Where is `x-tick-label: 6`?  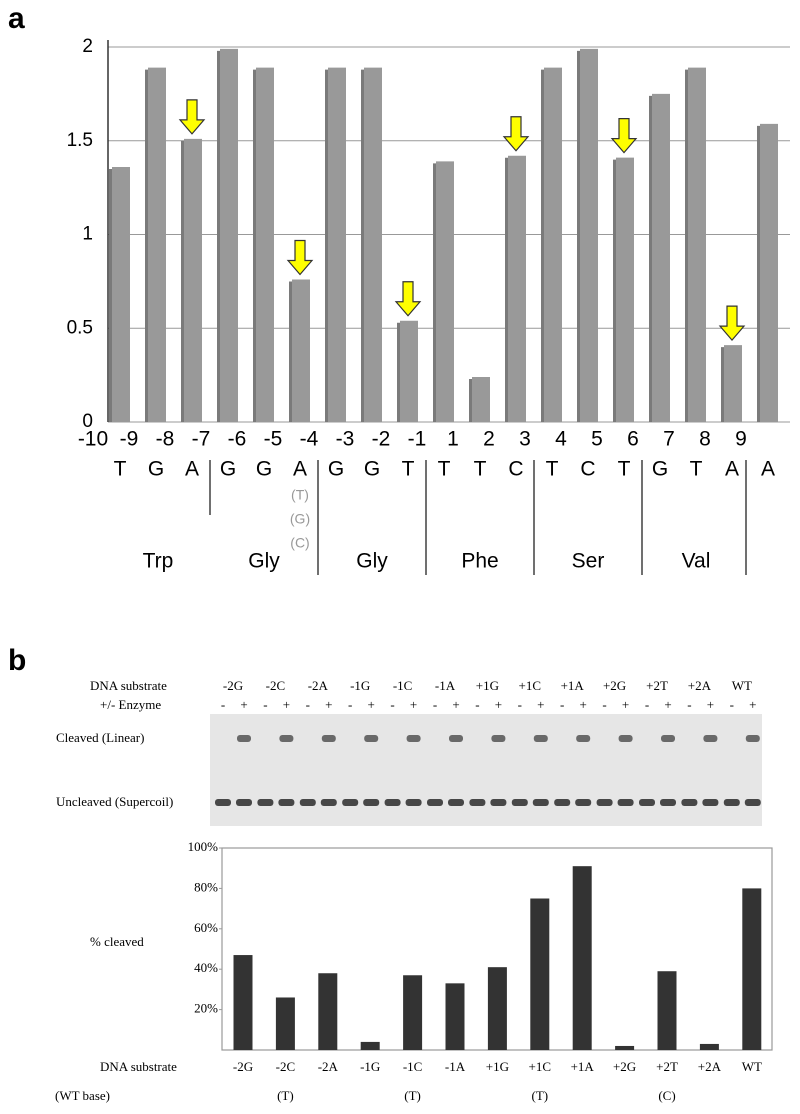
x-tick-label: 6 is located at coordinates (633, 439).